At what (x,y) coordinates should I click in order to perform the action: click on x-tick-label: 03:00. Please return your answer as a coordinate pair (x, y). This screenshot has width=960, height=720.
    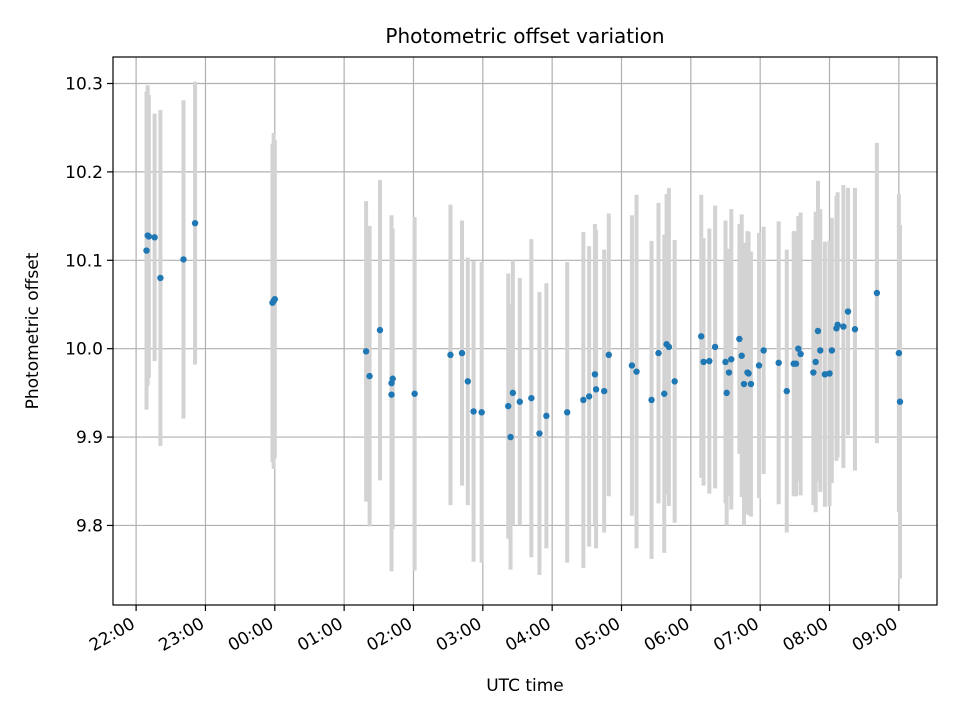
    Looking at the image, I should click on (459, 635).